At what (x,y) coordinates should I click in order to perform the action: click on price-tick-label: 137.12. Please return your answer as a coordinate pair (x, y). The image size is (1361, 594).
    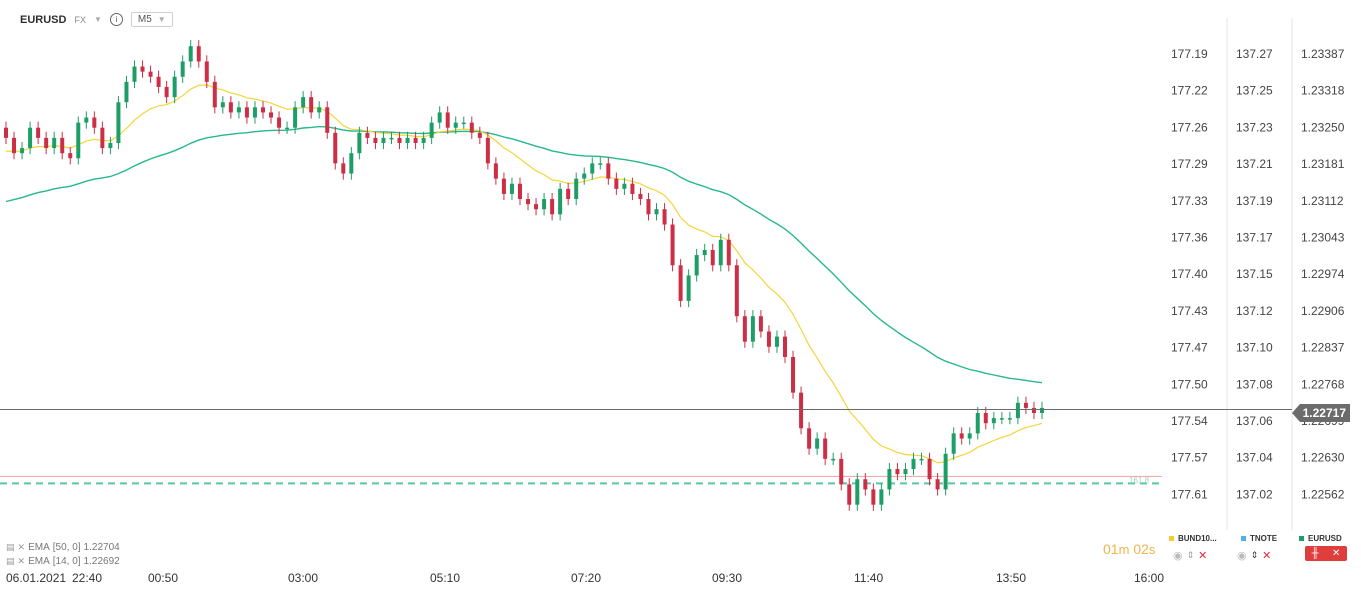
    Looking at the image, I should click on (1254, 311).